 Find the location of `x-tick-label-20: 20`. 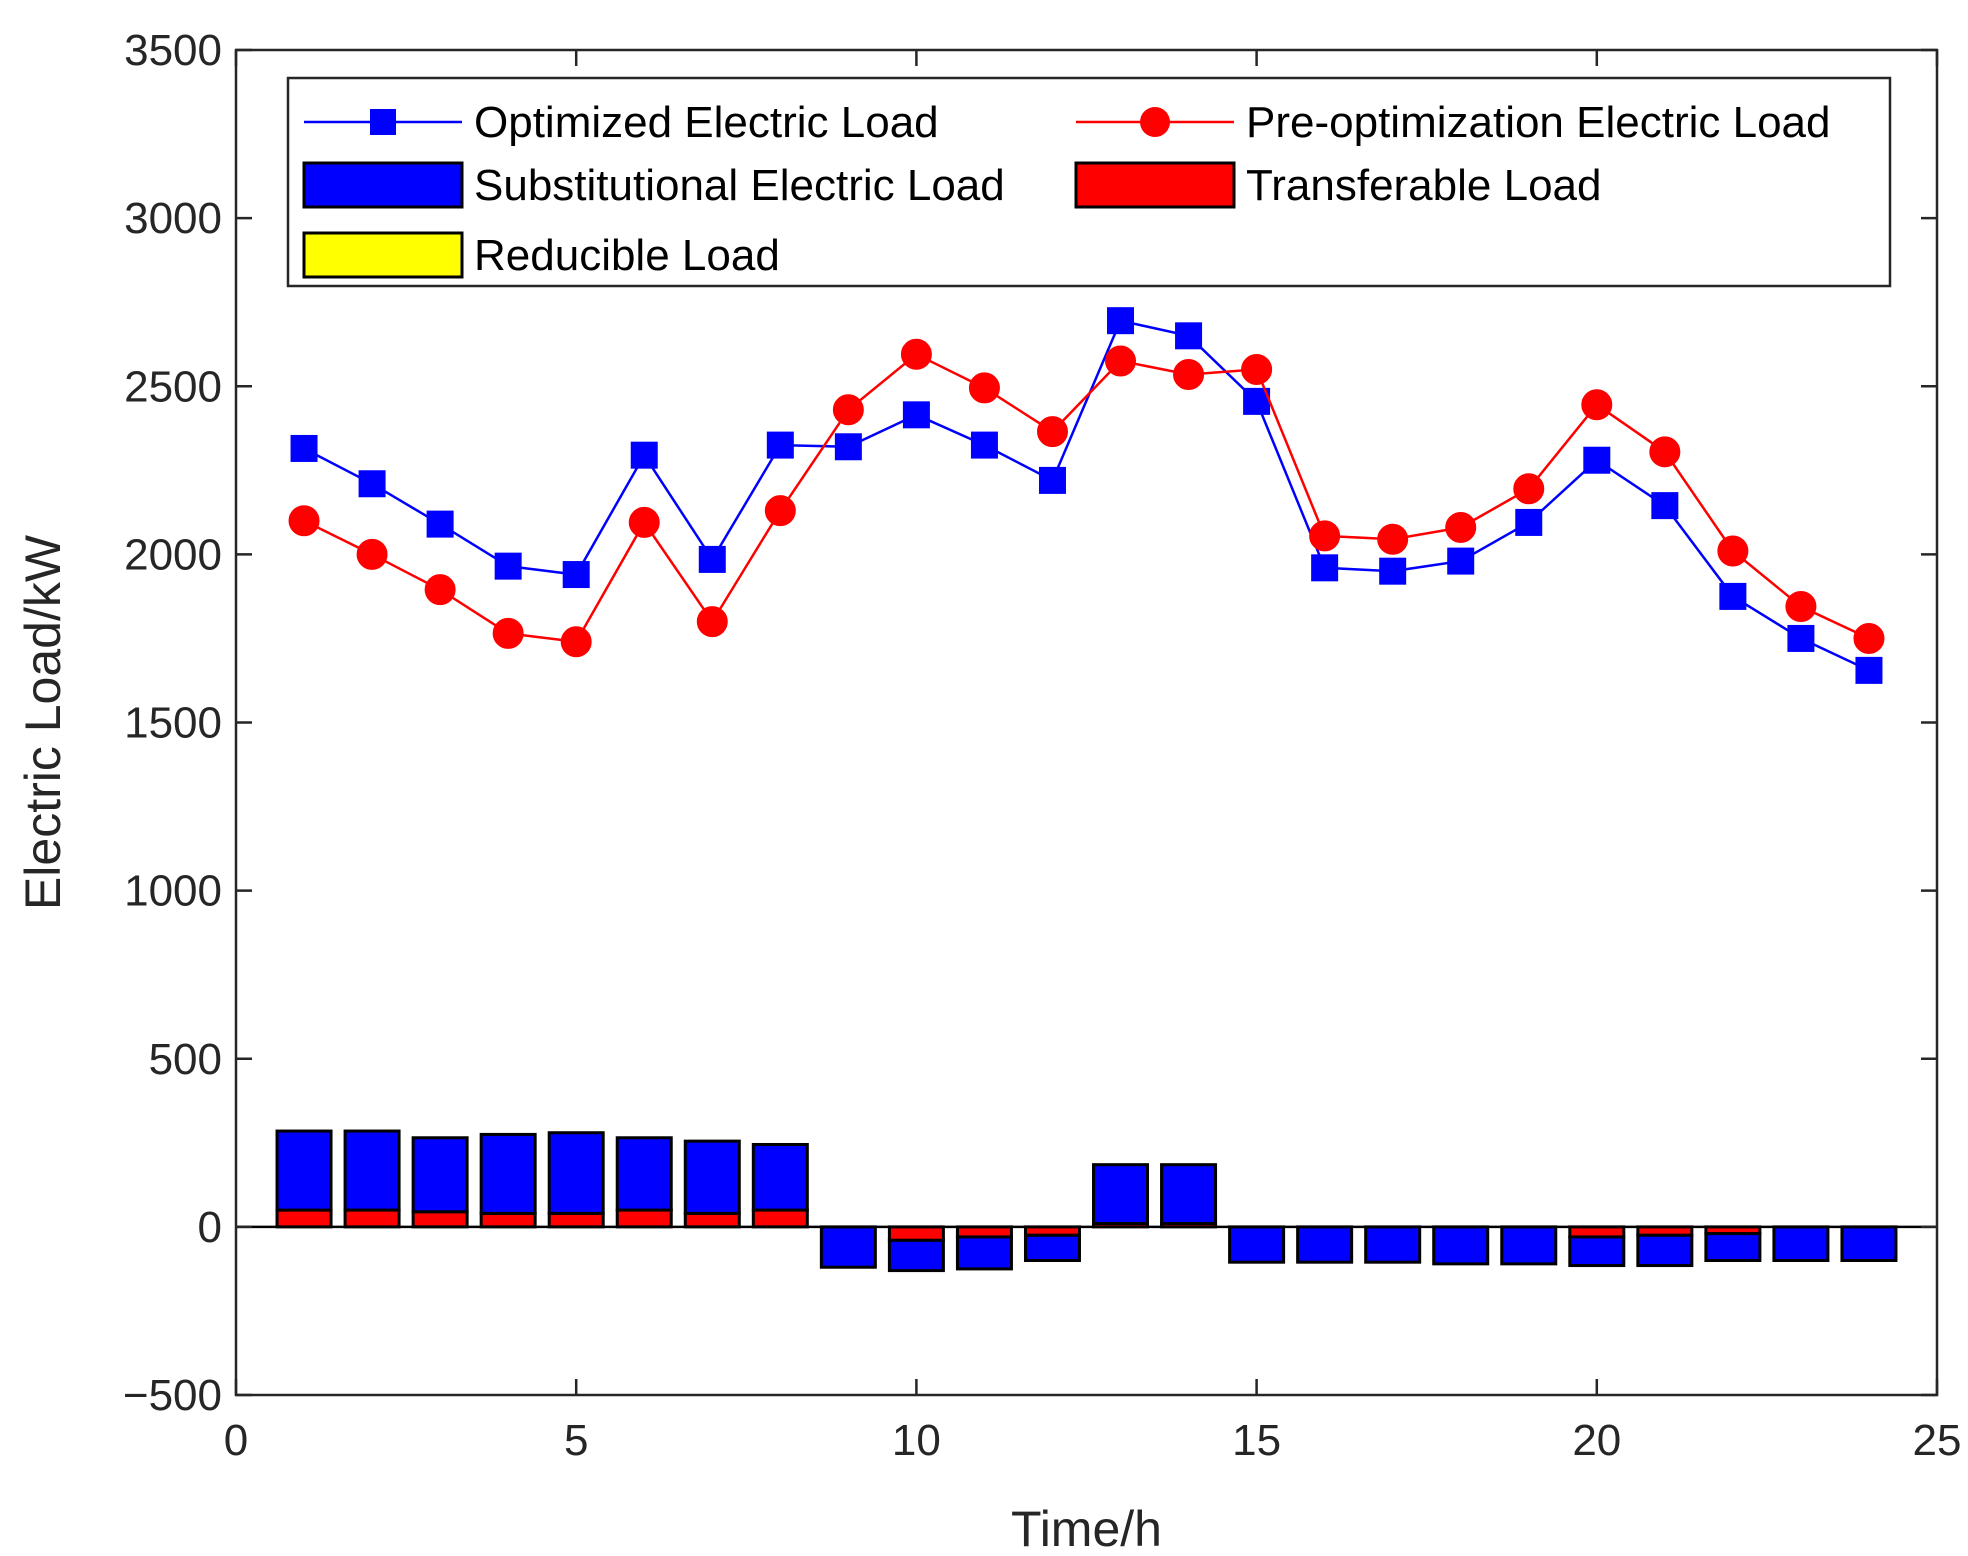

x-tick-label-20: 20 is located at coordinates (1596, 1440).